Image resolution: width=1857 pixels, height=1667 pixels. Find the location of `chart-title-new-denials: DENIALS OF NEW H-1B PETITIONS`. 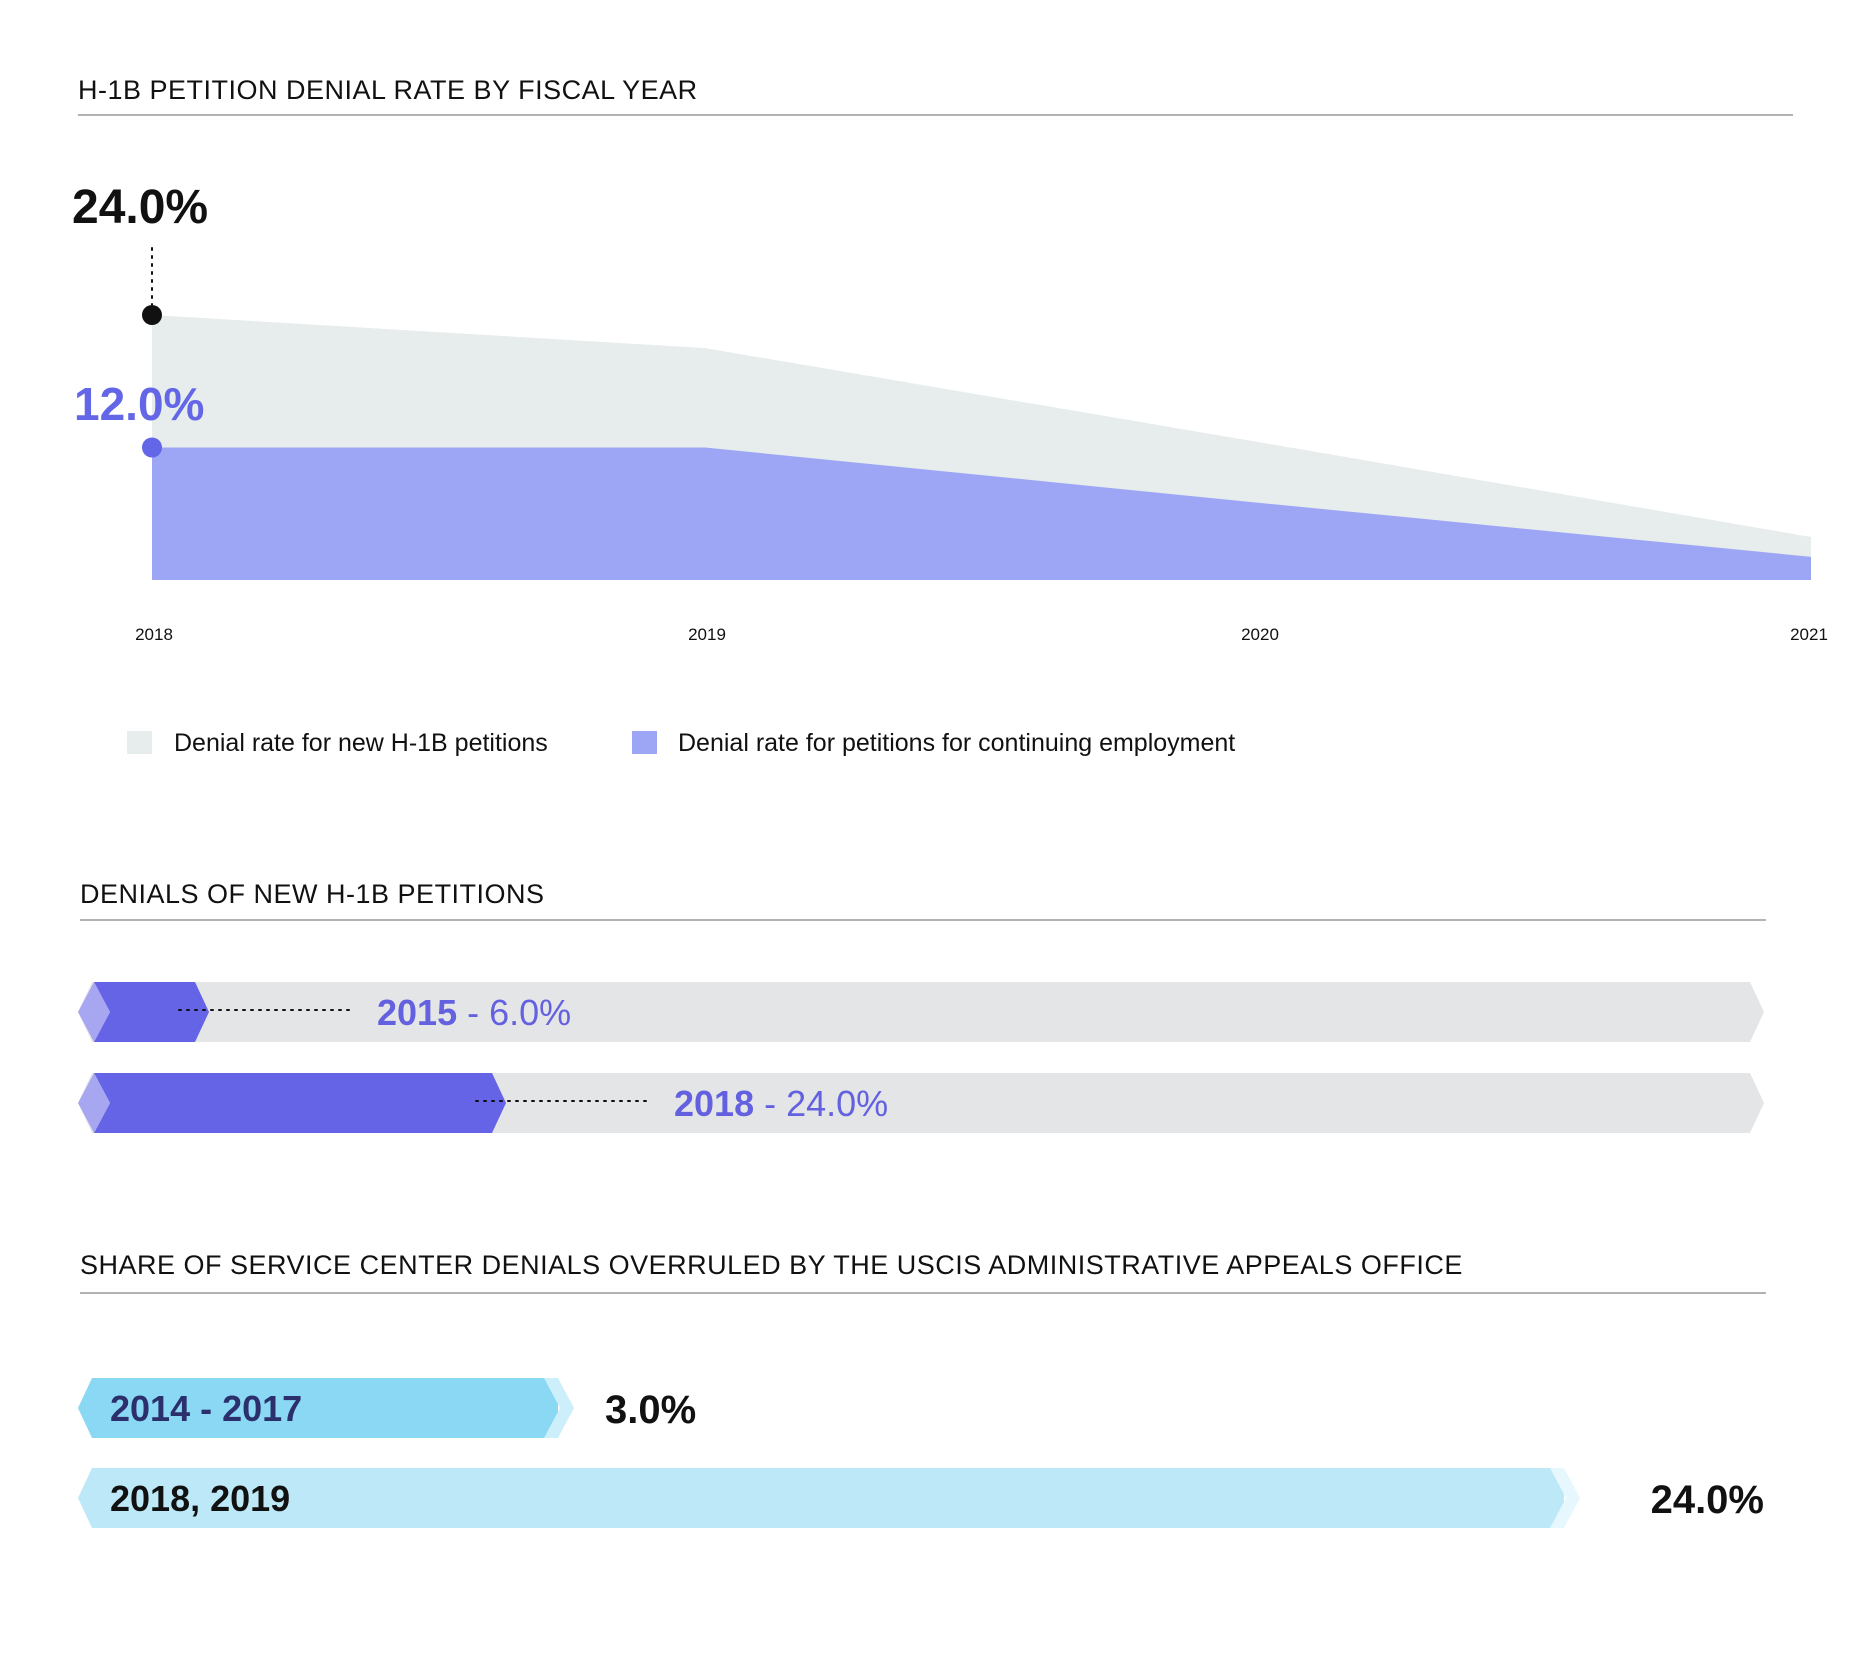

chart-title-new-denials: DENIALS OF NEW H-1B PETITIONS is located at coordinates (312, 894).